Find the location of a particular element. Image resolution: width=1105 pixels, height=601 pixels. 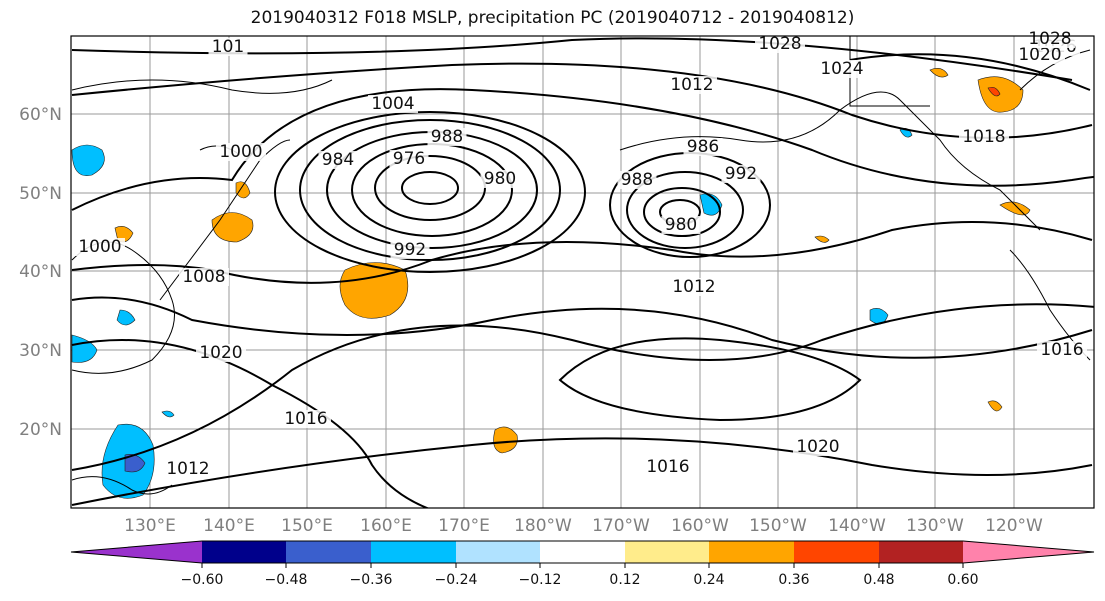

isobar-label: 976 is located at coordinates (409, 159).